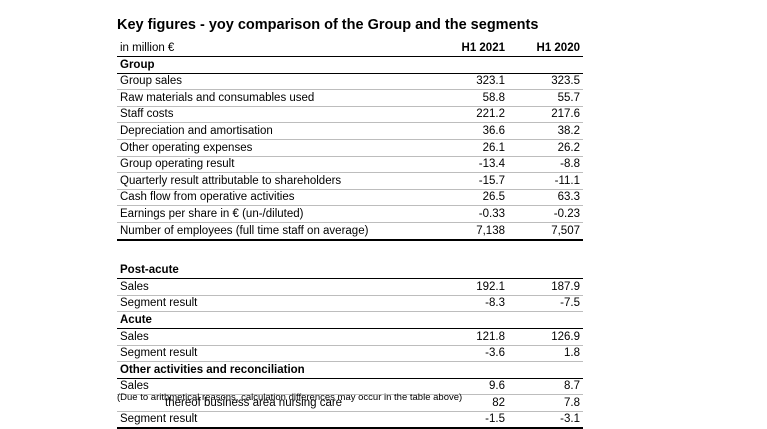 This screenshot has height=429, width=767. I want to click on value-h1-2020: 8.7, so click(545, 387).